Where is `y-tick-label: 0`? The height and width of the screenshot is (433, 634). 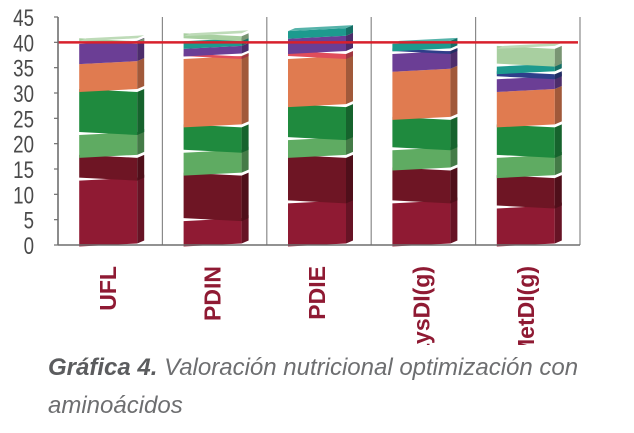
y-tick-label: 0 is located at coordinates (29, 246).